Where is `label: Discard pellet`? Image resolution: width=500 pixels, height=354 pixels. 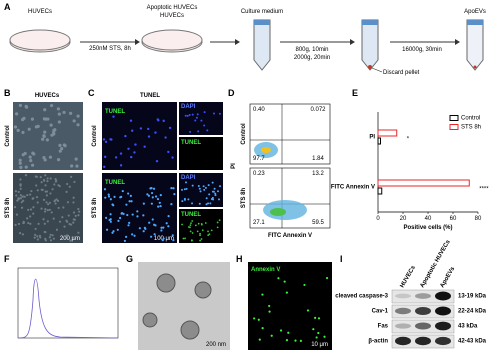 label: Discard pellet is located at coordinates (401, 73).